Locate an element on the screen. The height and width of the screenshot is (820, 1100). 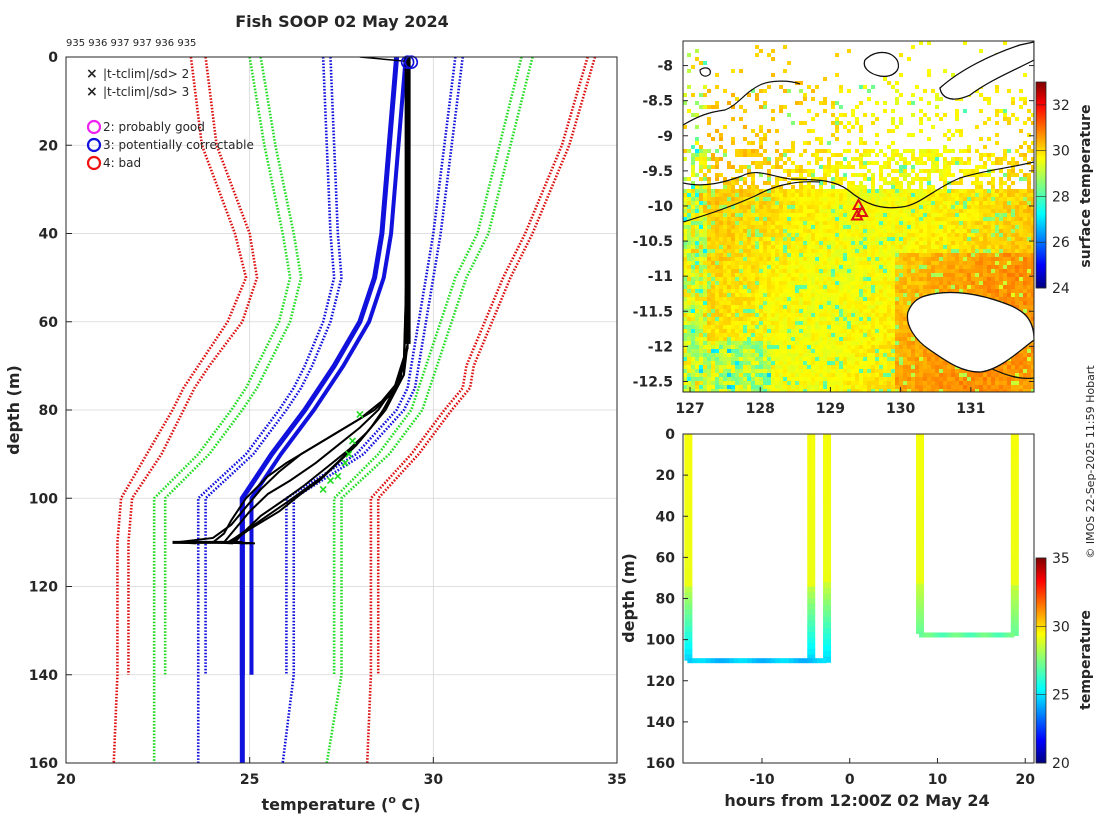
climatology-blue-left-outer is located at coordinates (266, 410).